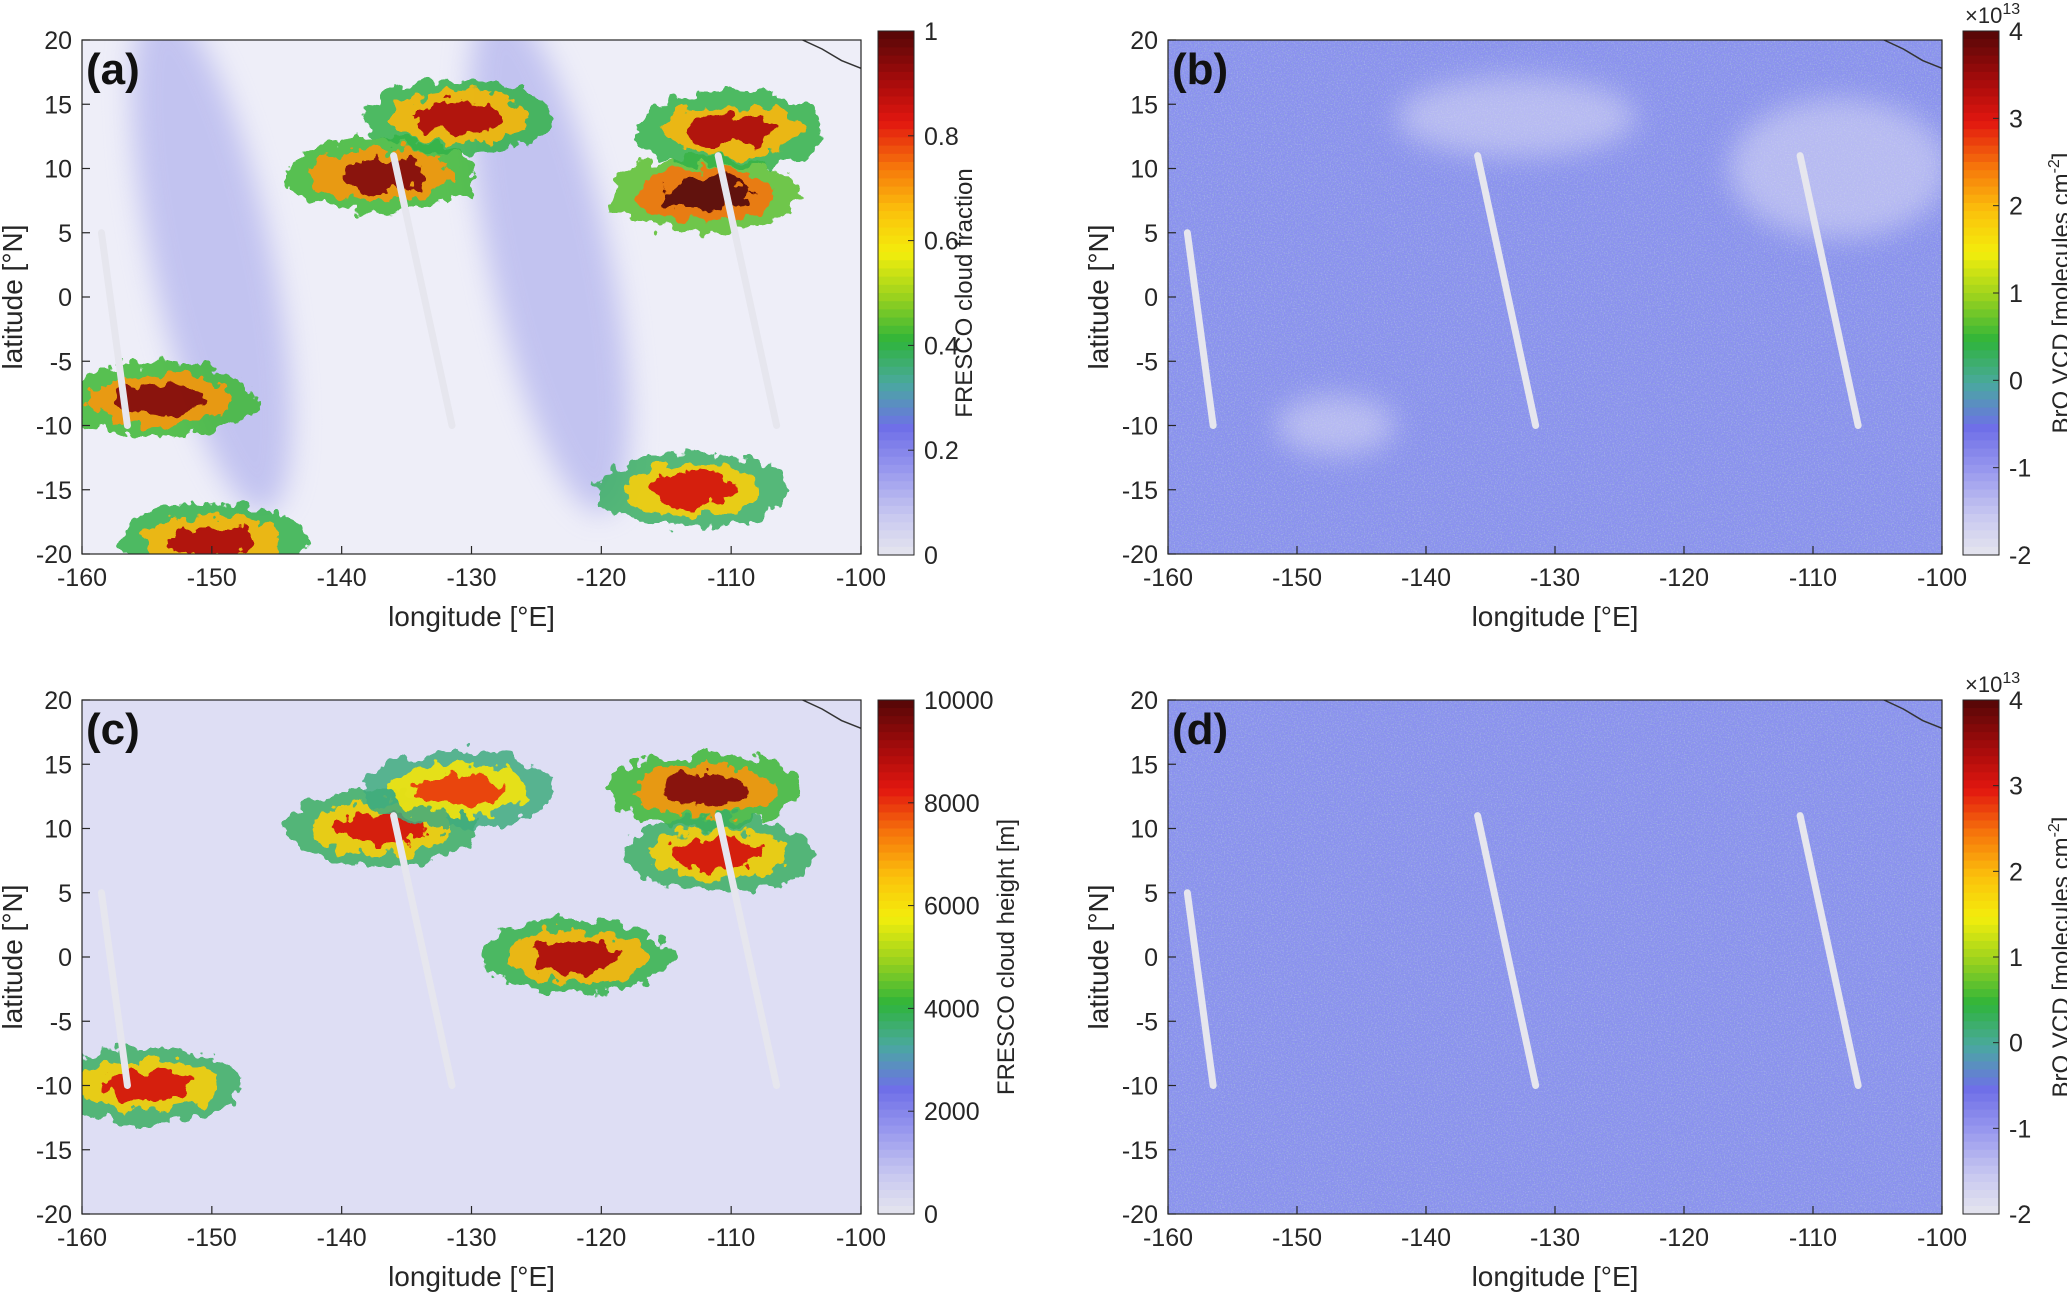 The height and width of the screenshot is (1294, 2067). Describe the element at coordinates (1983, 684) in the screenshot. I see `exponent-base: ×10` at that location.